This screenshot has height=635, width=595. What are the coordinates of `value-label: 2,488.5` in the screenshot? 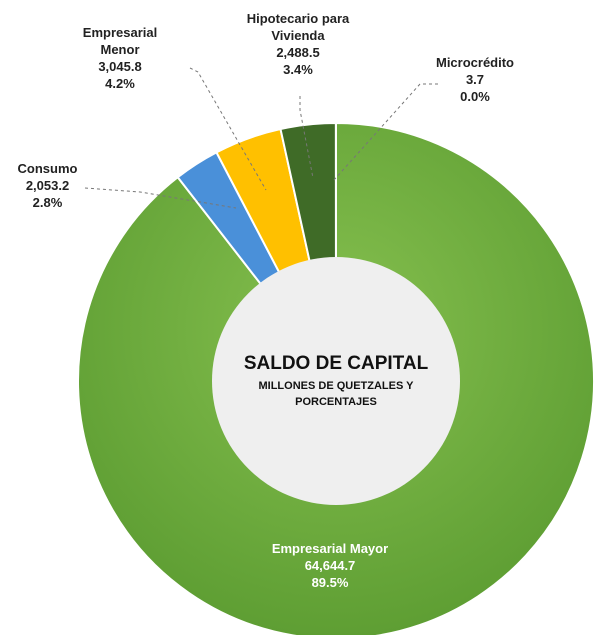 It's located at (298, 52).